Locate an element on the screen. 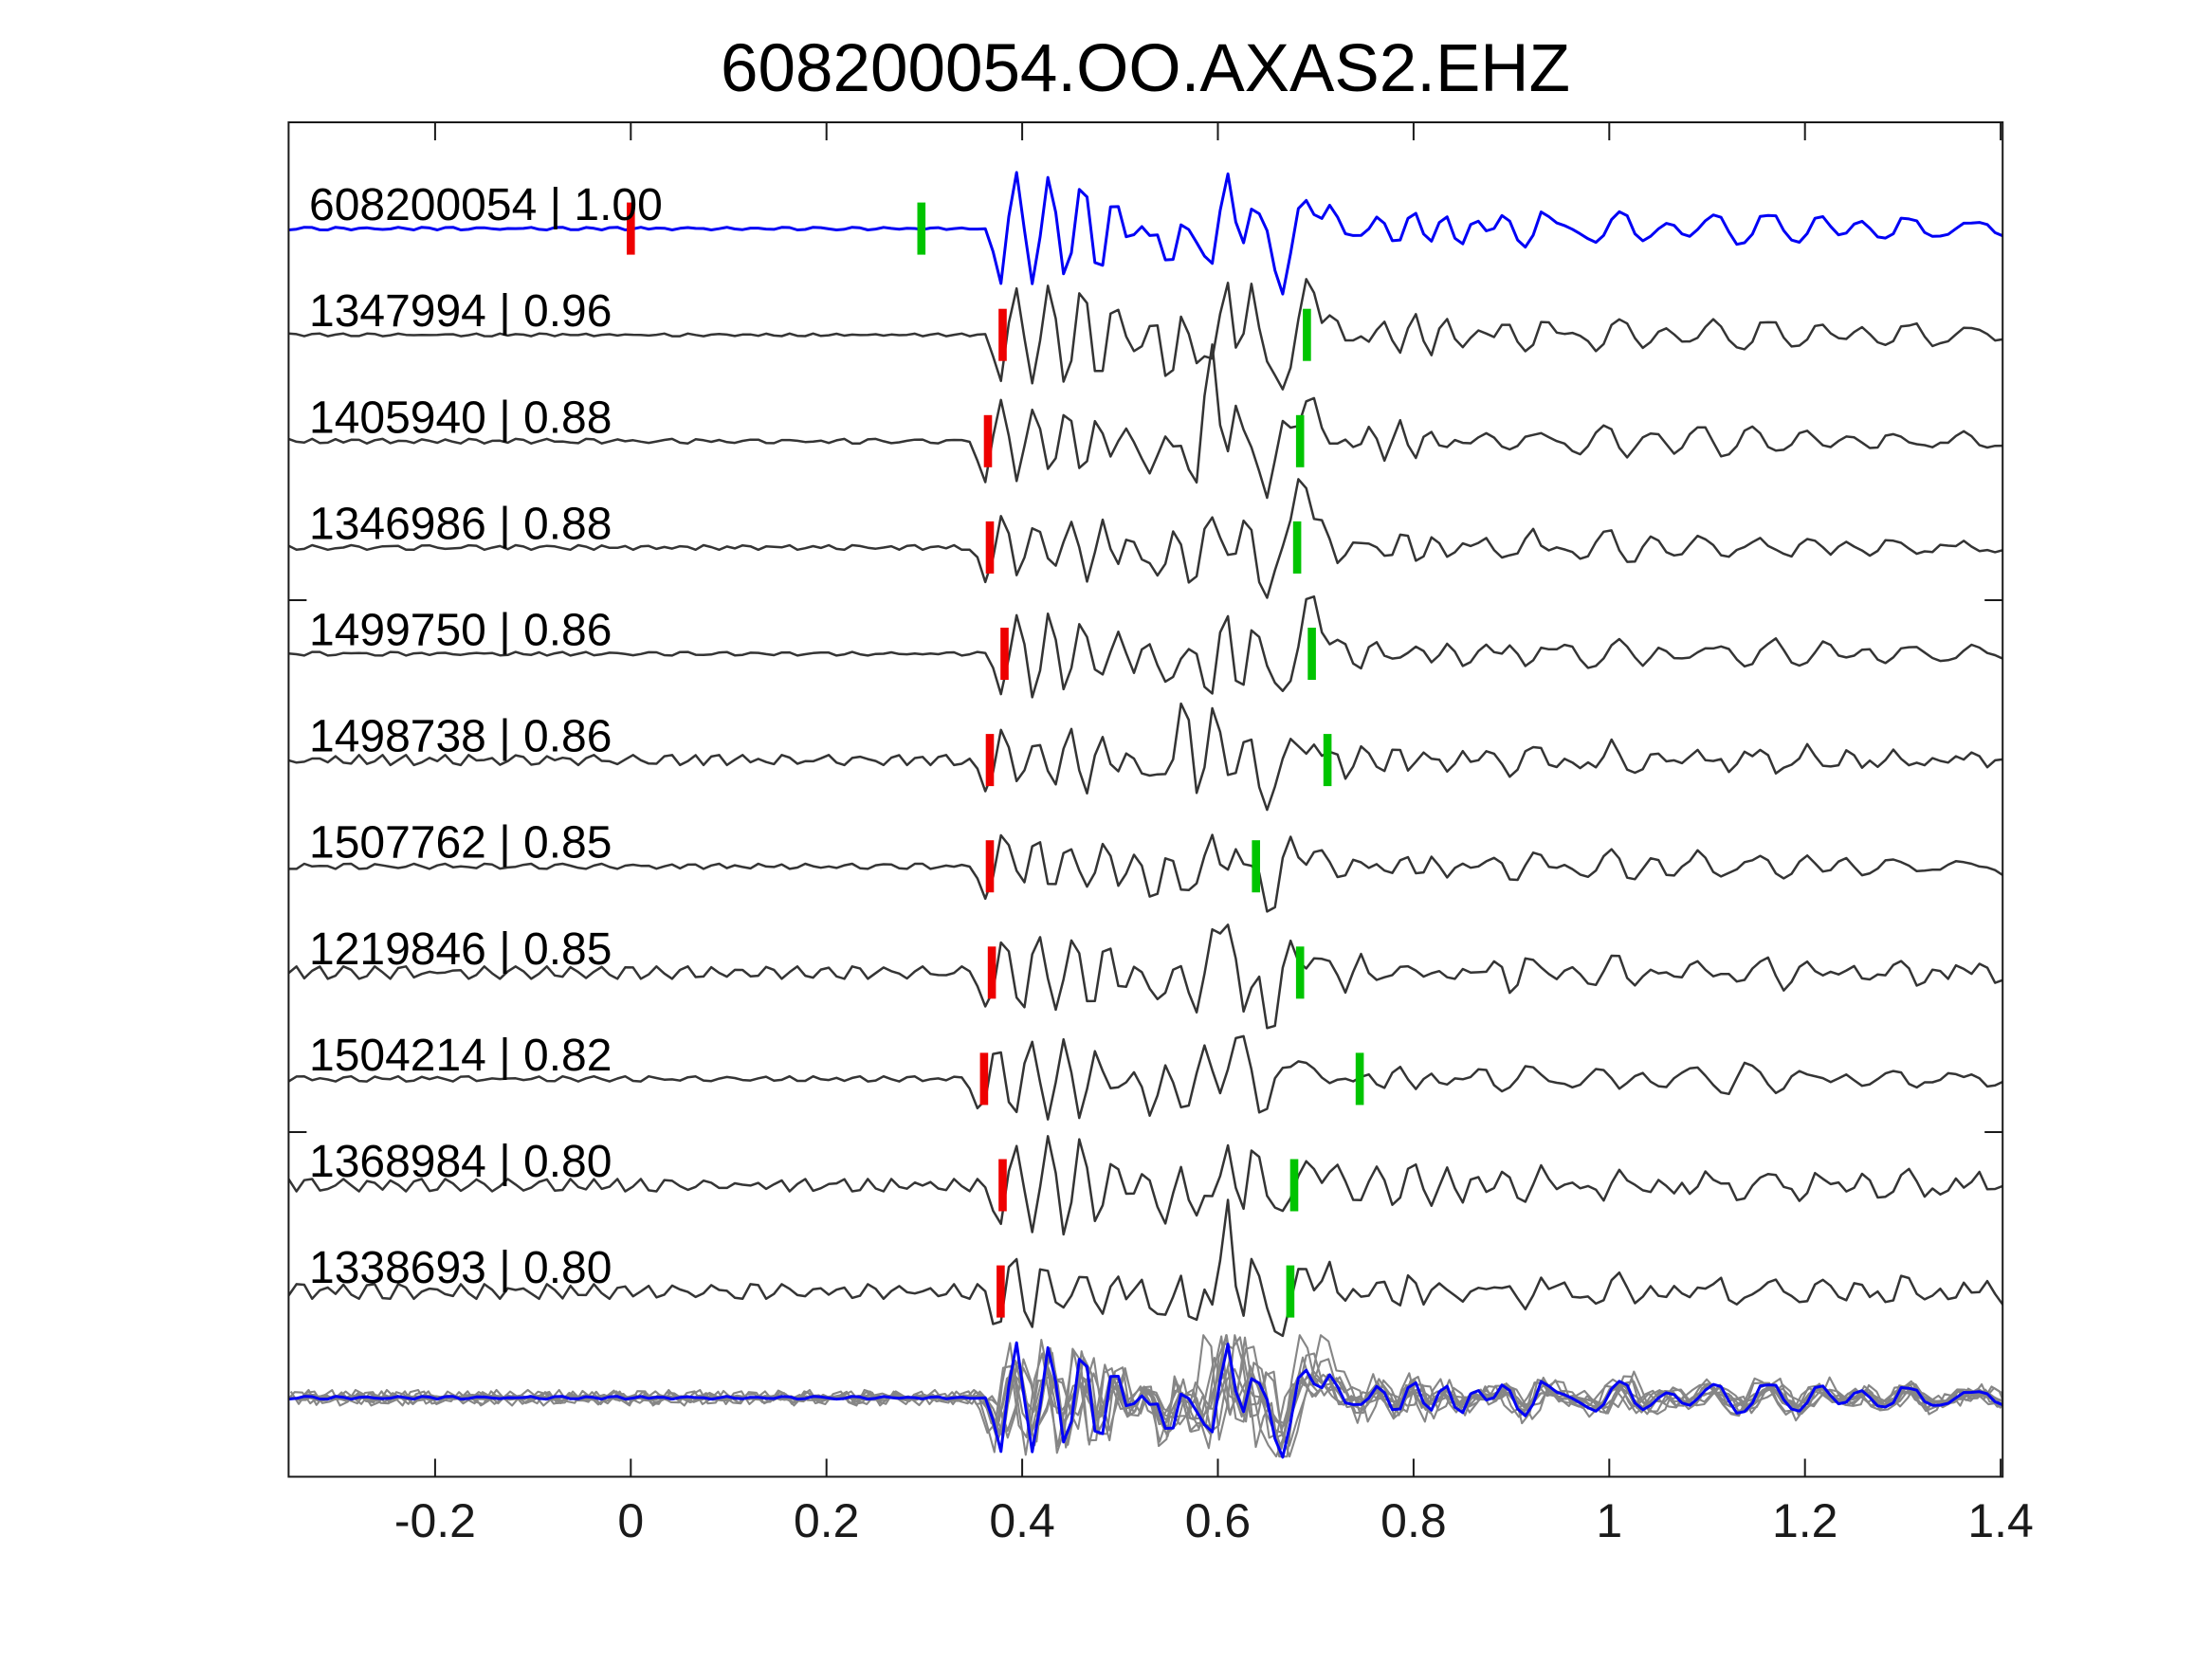  svg-text: 1405940 | 0.88 is located at coordinates (460, 418).